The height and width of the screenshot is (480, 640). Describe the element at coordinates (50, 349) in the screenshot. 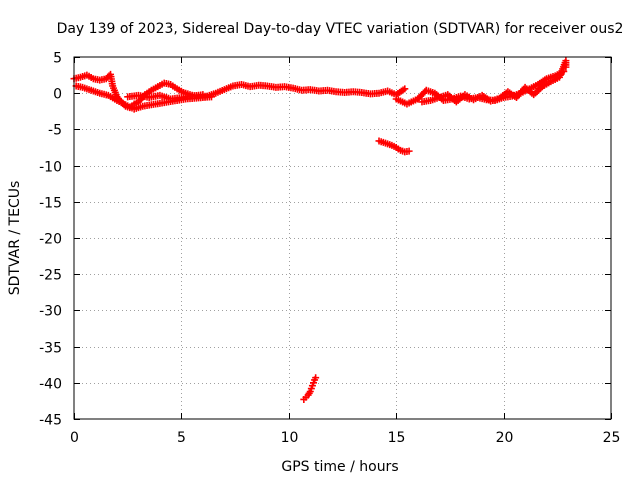

I see `y-tick-label: -35` at that location.